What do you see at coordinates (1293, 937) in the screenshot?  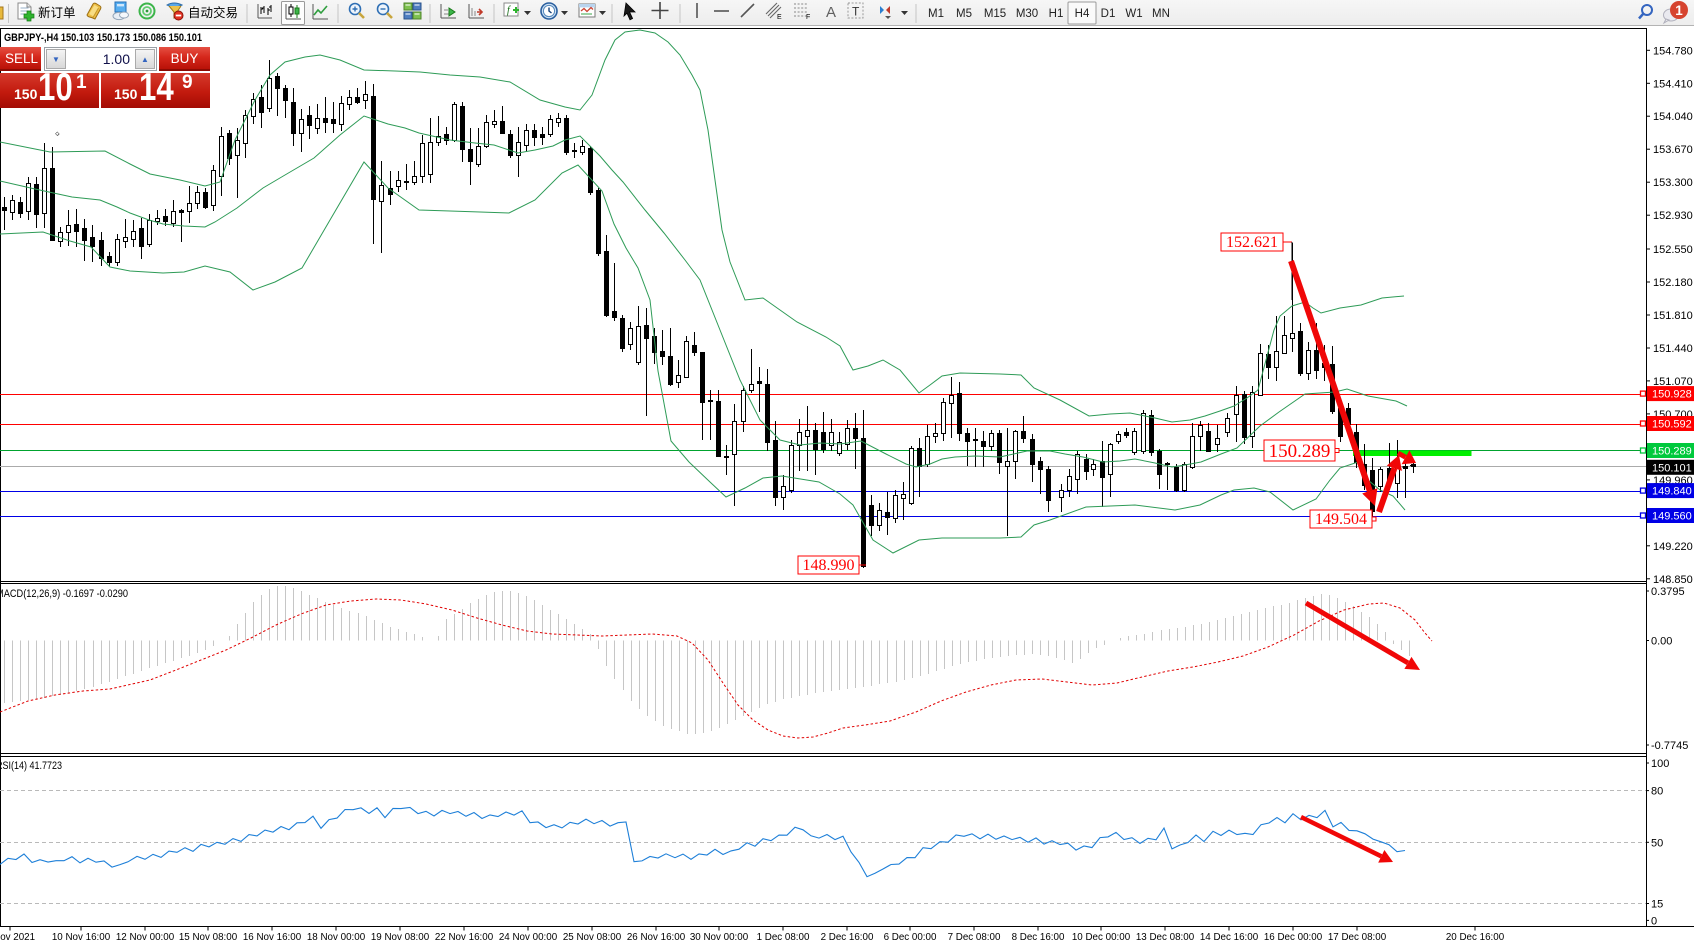 I see `svg-text: 16 Dec 00:00` at bounding box center [1293, 937].